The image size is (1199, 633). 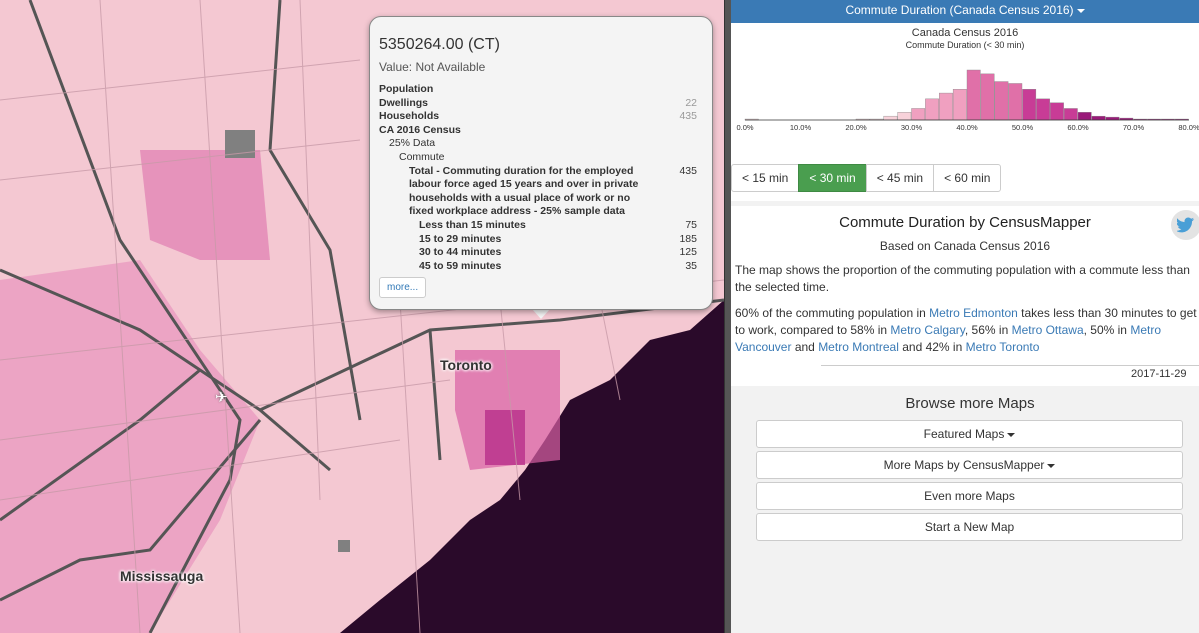 I want to click on region-north, so click(x=205, y=205).